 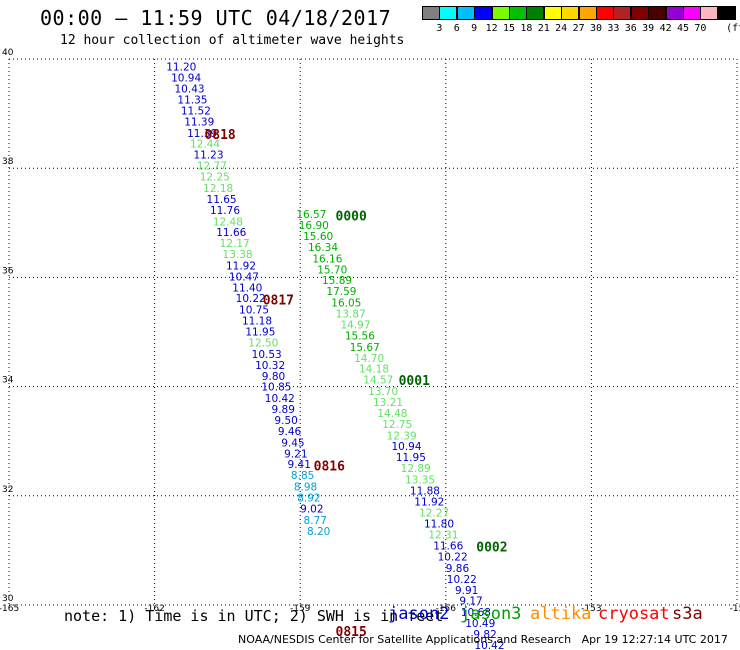 I want to click on swh-data-point: 9.46, so click(x=290, y=432).